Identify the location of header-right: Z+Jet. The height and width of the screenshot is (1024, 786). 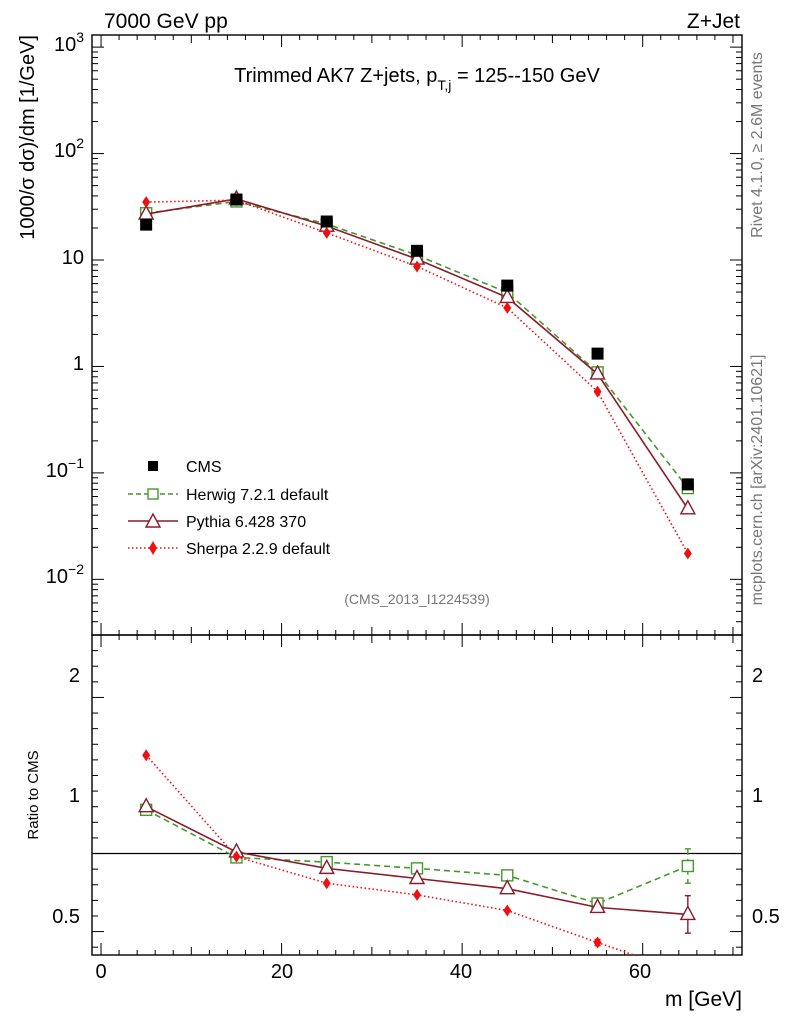
(713, 21).